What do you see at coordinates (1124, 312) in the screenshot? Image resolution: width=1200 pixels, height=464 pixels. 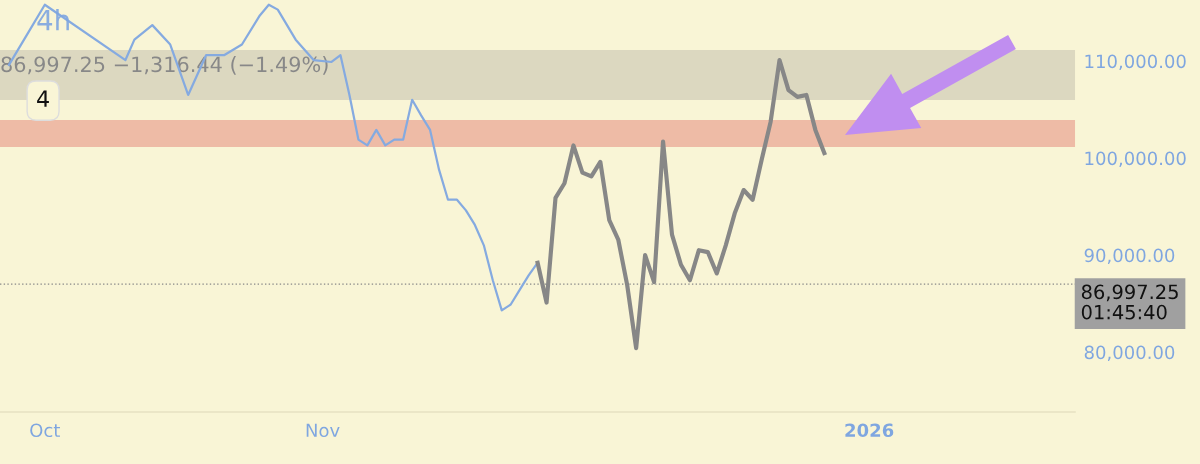 I see `text: 01:45:40` at bounding box center [1124, 312].